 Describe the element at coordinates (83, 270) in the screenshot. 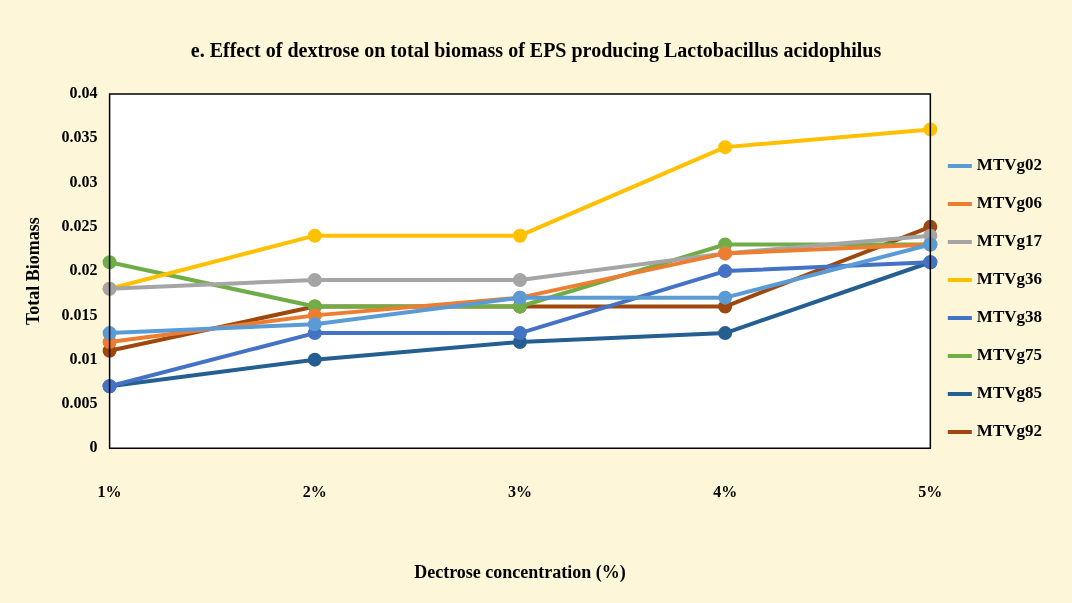

I see `y-tick-label: 0.02` at that location.